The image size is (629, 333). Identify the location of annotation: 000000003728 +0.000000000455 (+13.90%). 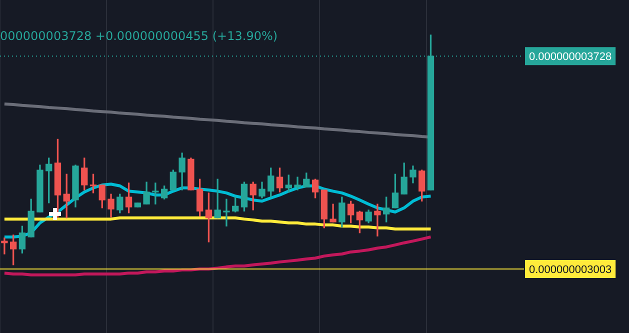
(139, 36).